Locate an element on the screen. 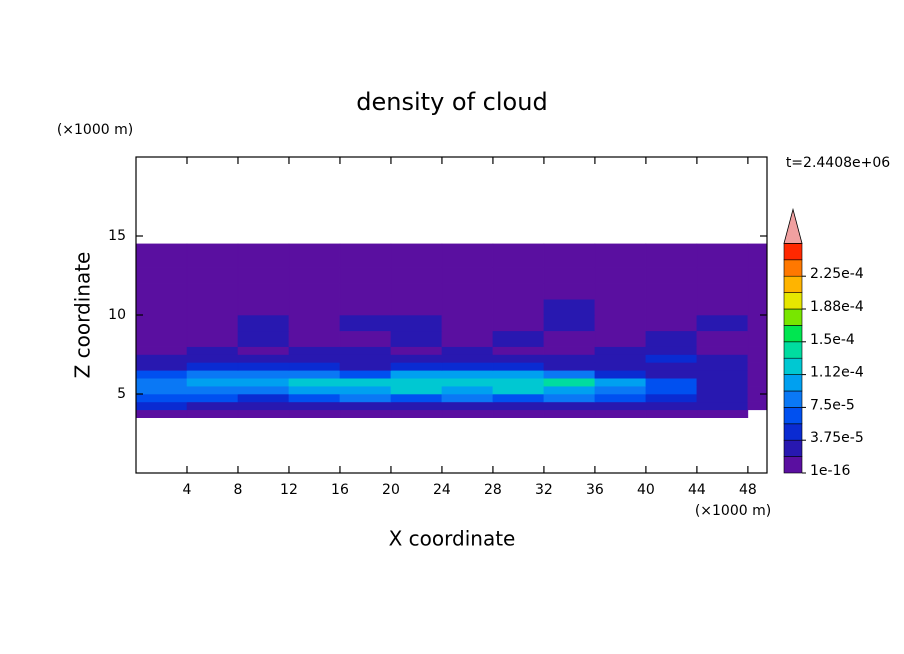  colorbar-label: 2.25e-4 is located at coordinates (837, 274).